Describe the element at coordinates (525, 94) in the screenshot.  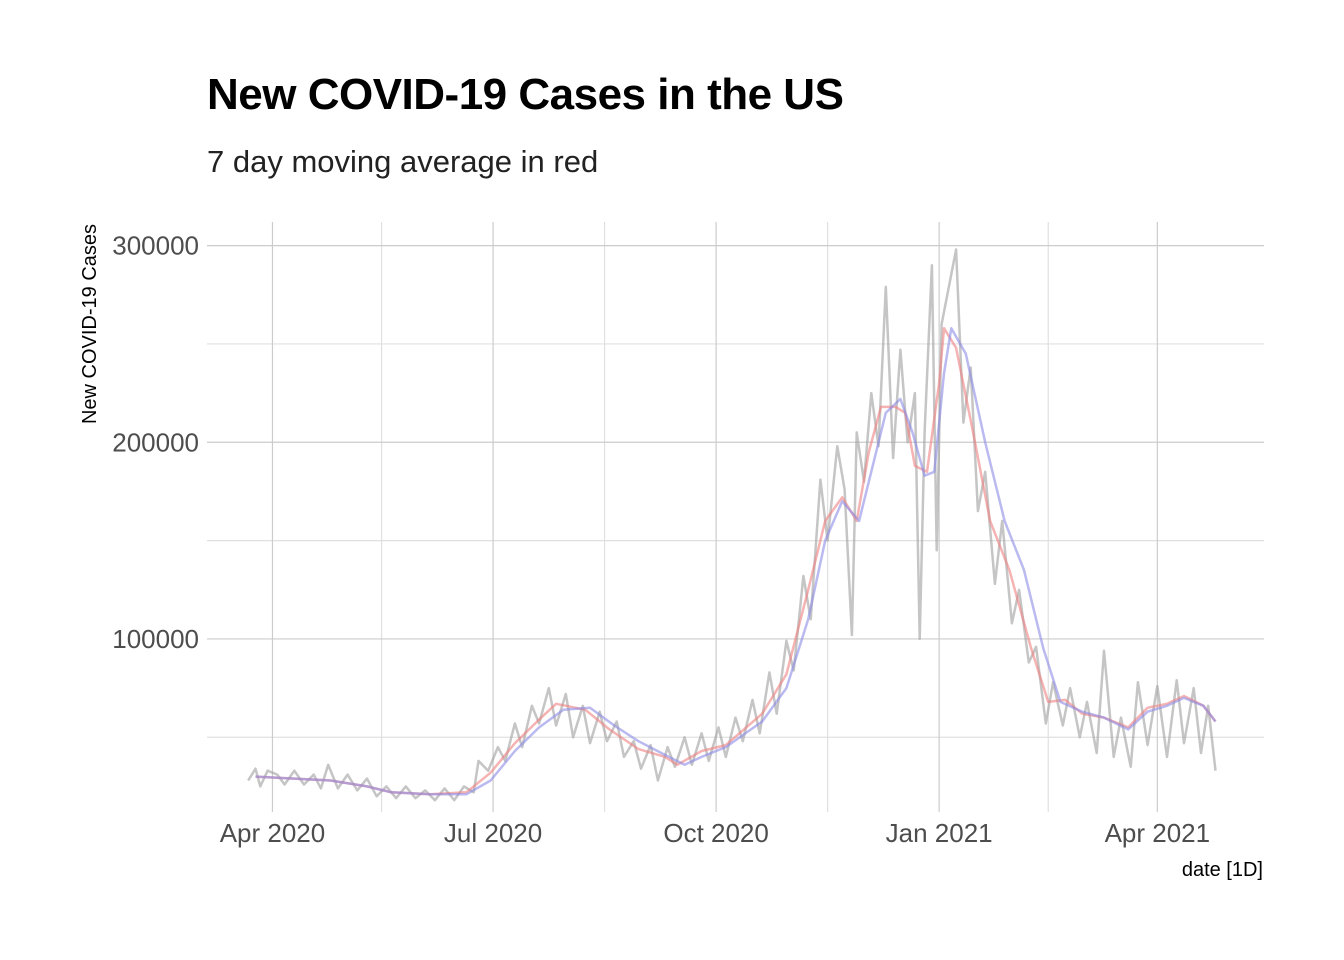
I see `chart-title: New COVID-19 Cases in the US` at that location.